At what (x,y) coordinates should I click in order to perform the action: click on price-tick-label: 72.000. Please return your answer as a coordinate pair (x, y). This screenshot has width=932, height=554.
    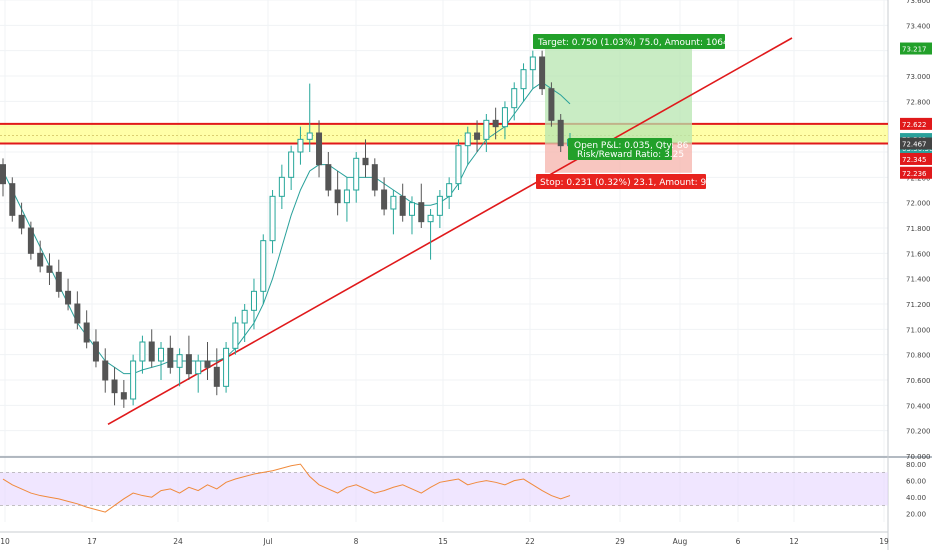
    Looking at the image, I should click on (918, 204).